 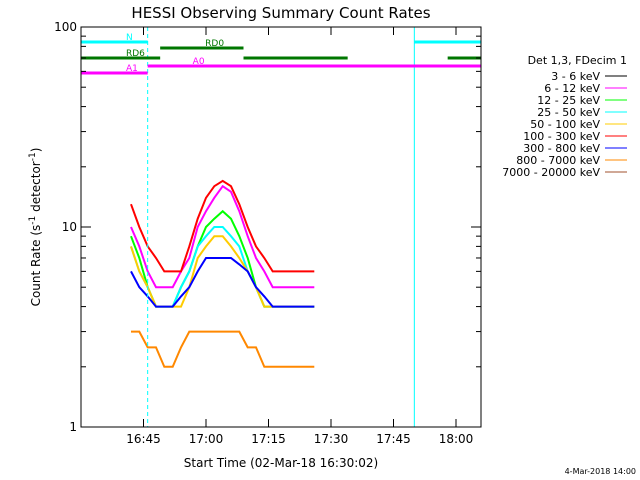 I want to click on legend-title: Det 1,3, FDecim 1, so click(x=577, y=60).